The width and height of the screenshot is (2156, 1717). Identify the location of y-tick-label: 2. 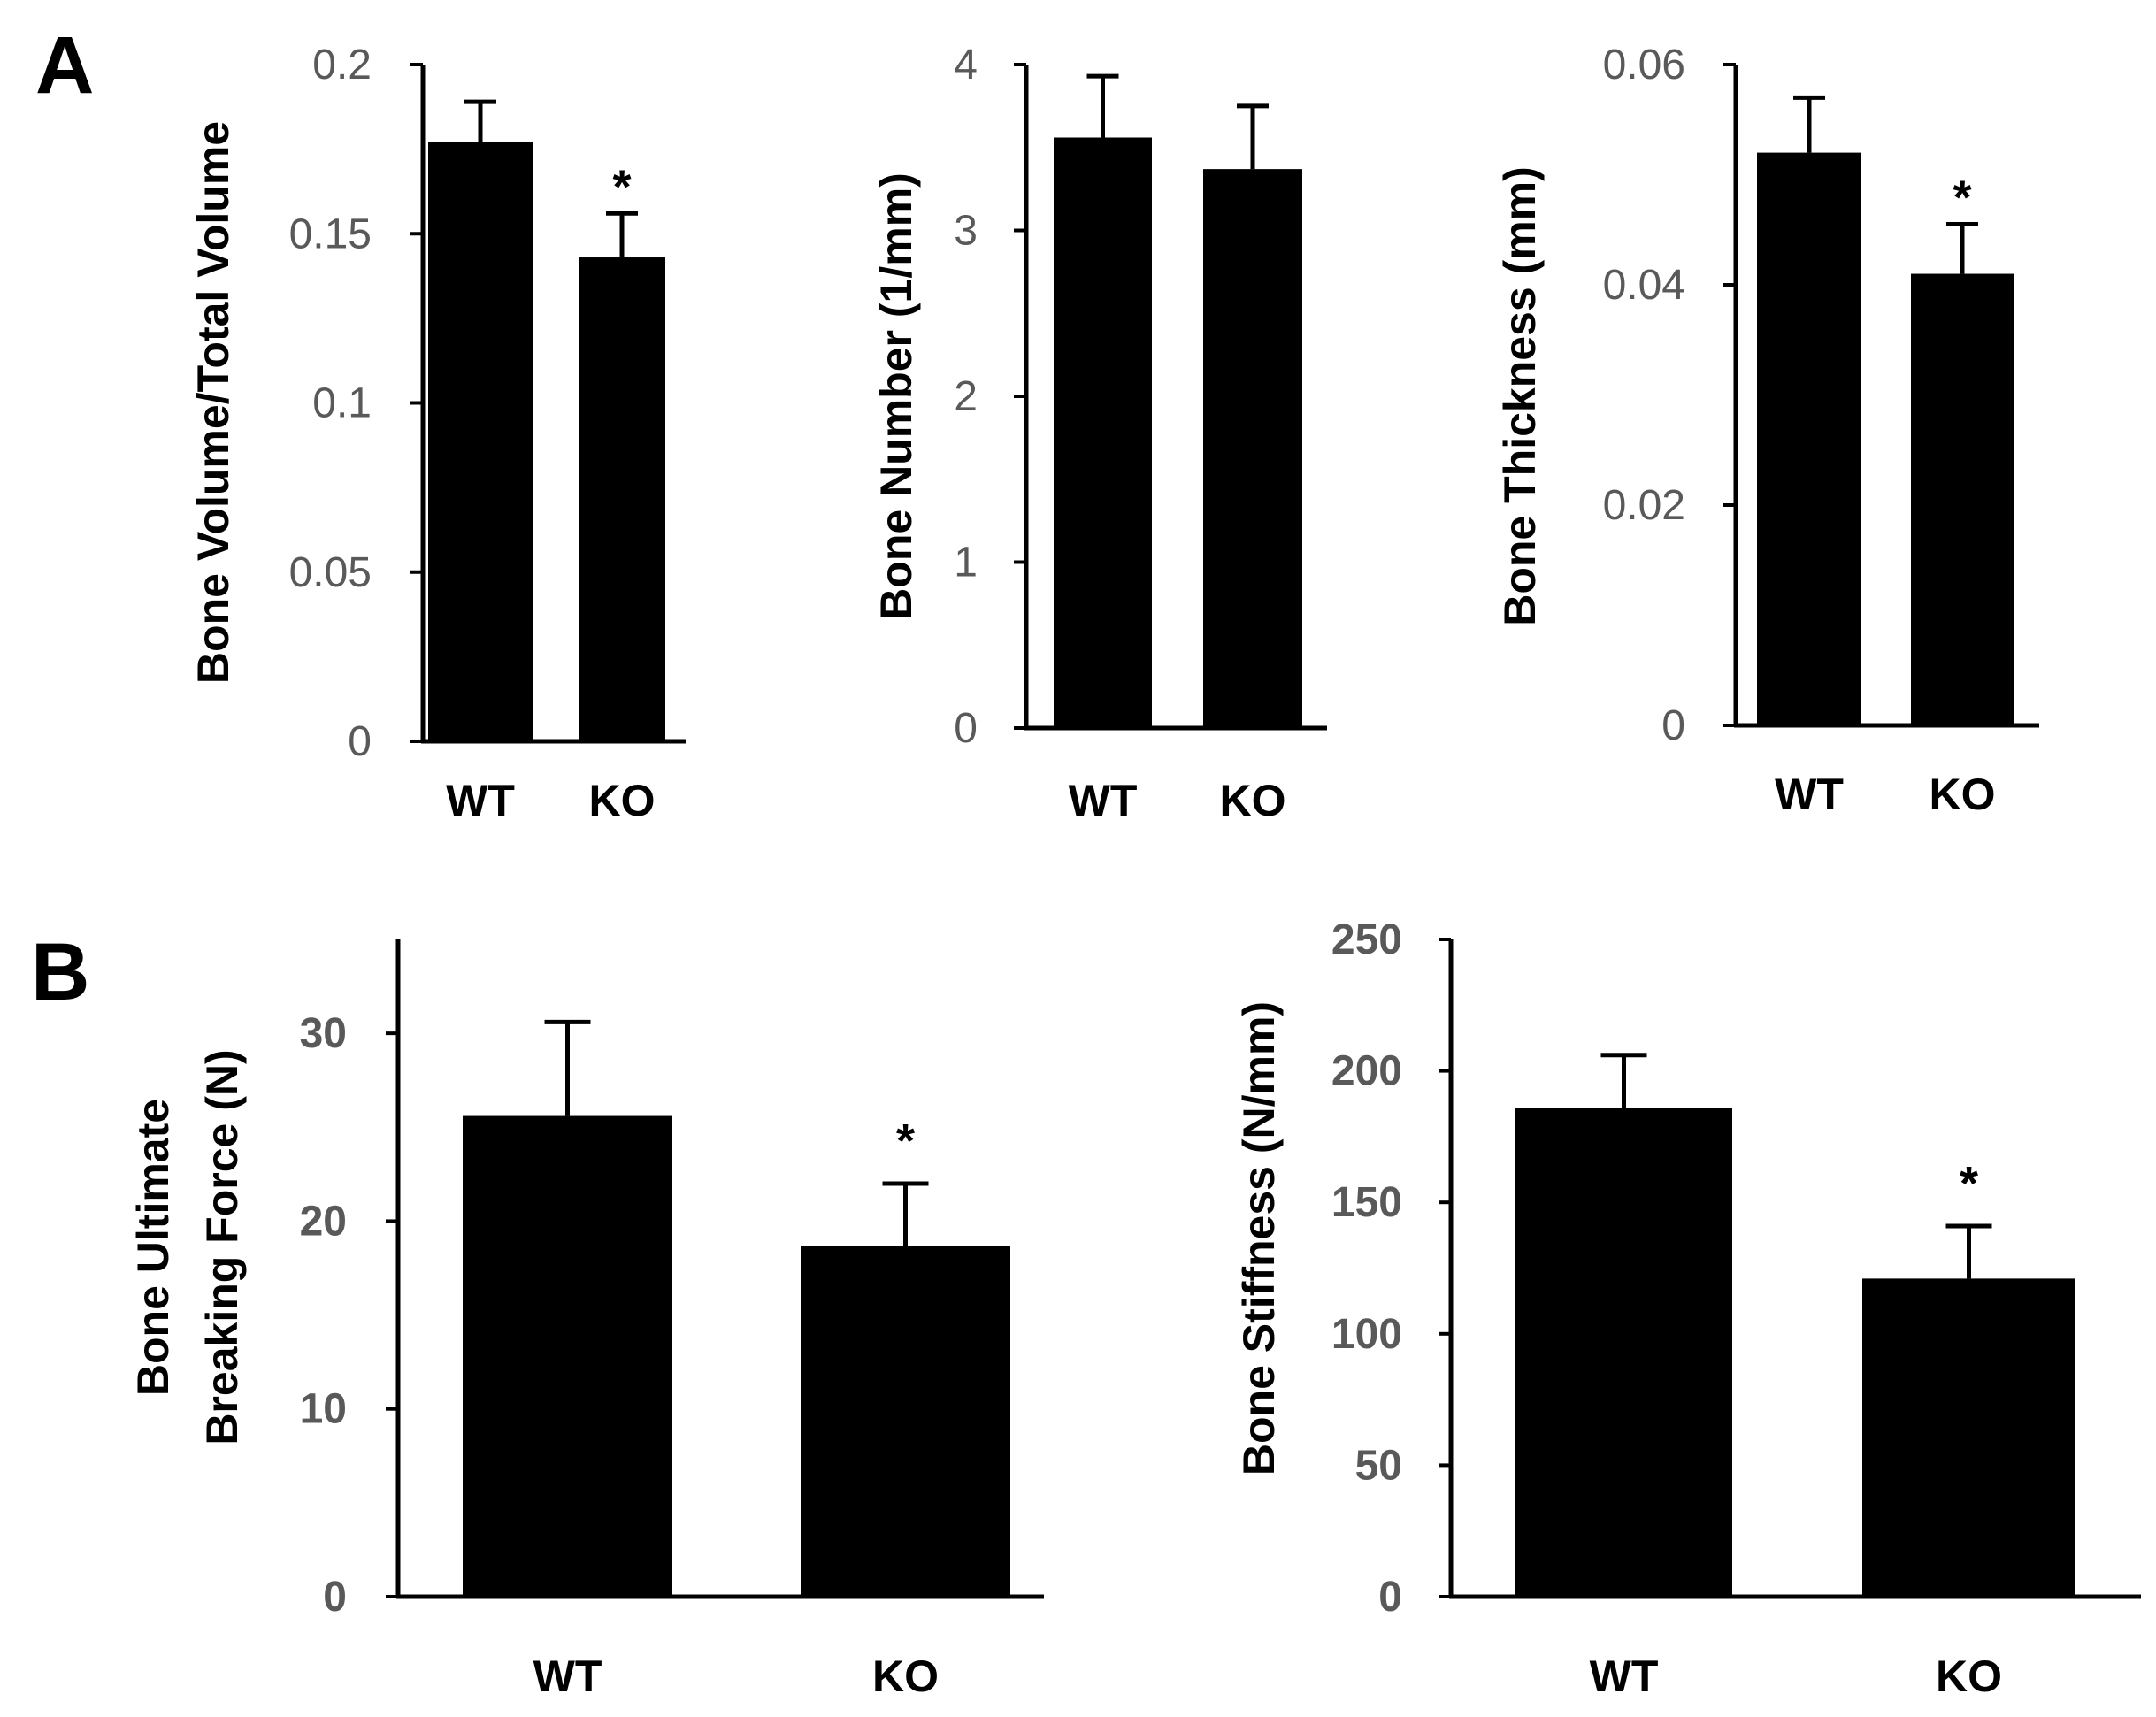
(966, 396).